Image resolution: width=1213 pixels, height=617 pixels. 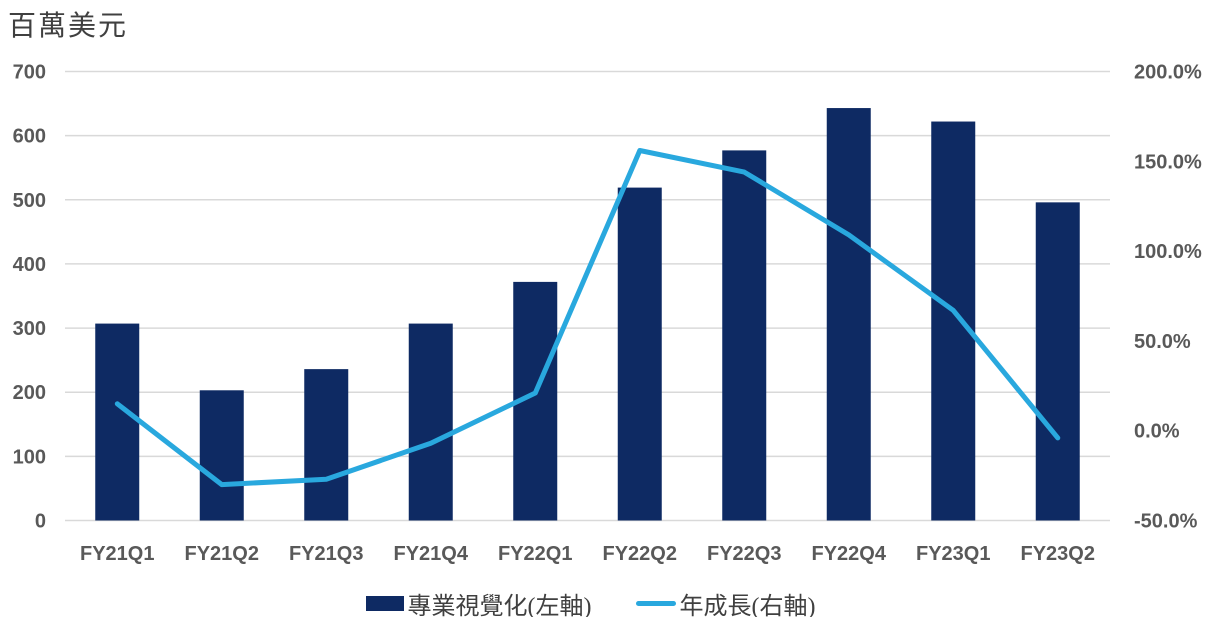 What do you see at coordinates (639, 354) in the screenshot?
I see `bar-FY22Q2` at bounding box center [639, 354].